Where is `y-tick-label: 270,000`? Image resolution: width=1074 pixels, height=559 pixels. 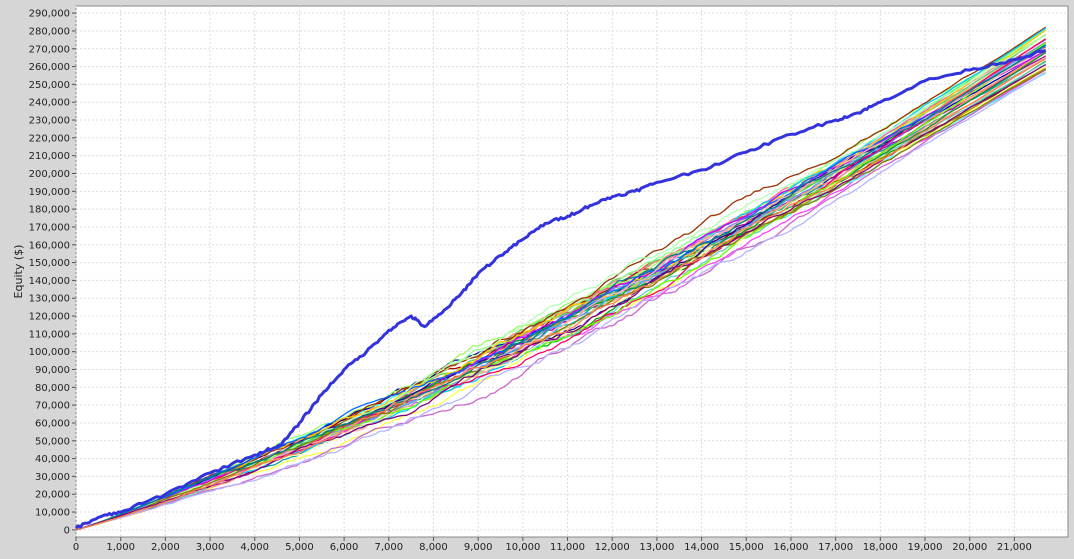 y-tick-label: 270,000 is located at coordinates (49, 49).